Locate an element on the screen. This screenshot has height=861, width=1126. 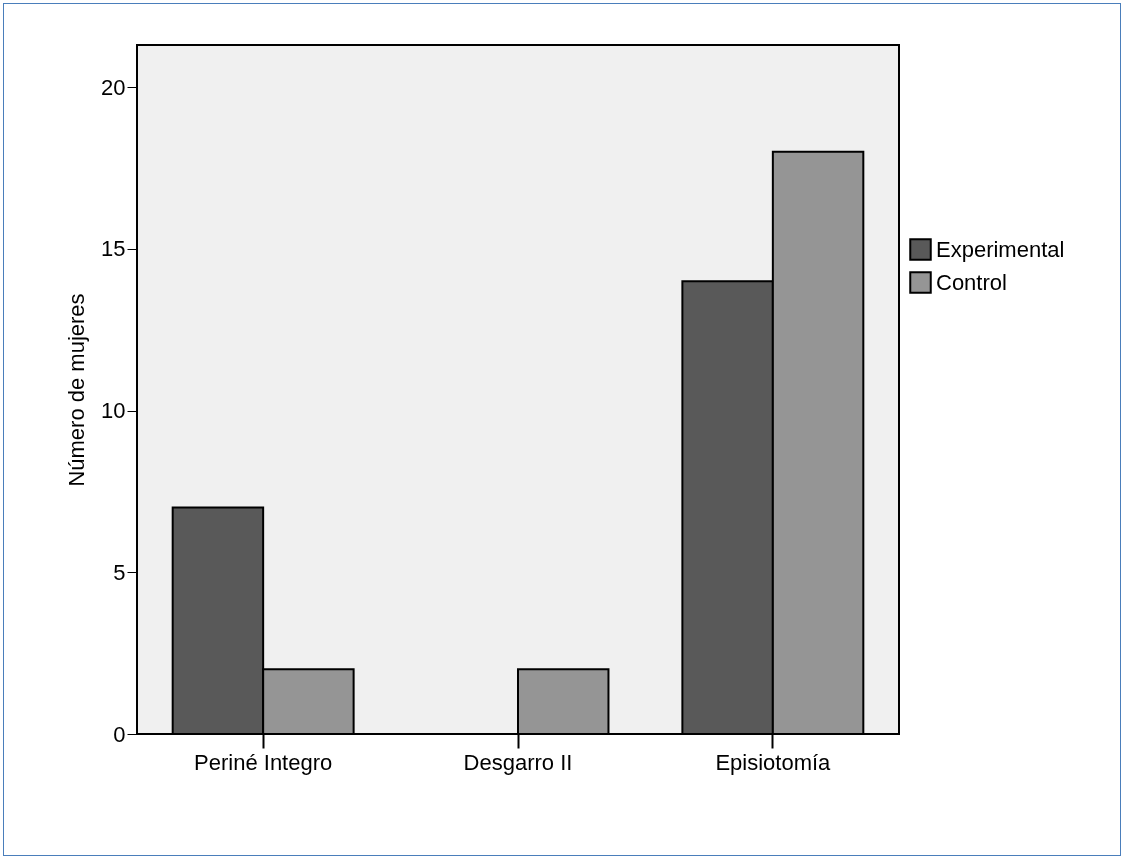
y-tick-label: 20 is located at coordinates (113, 87).